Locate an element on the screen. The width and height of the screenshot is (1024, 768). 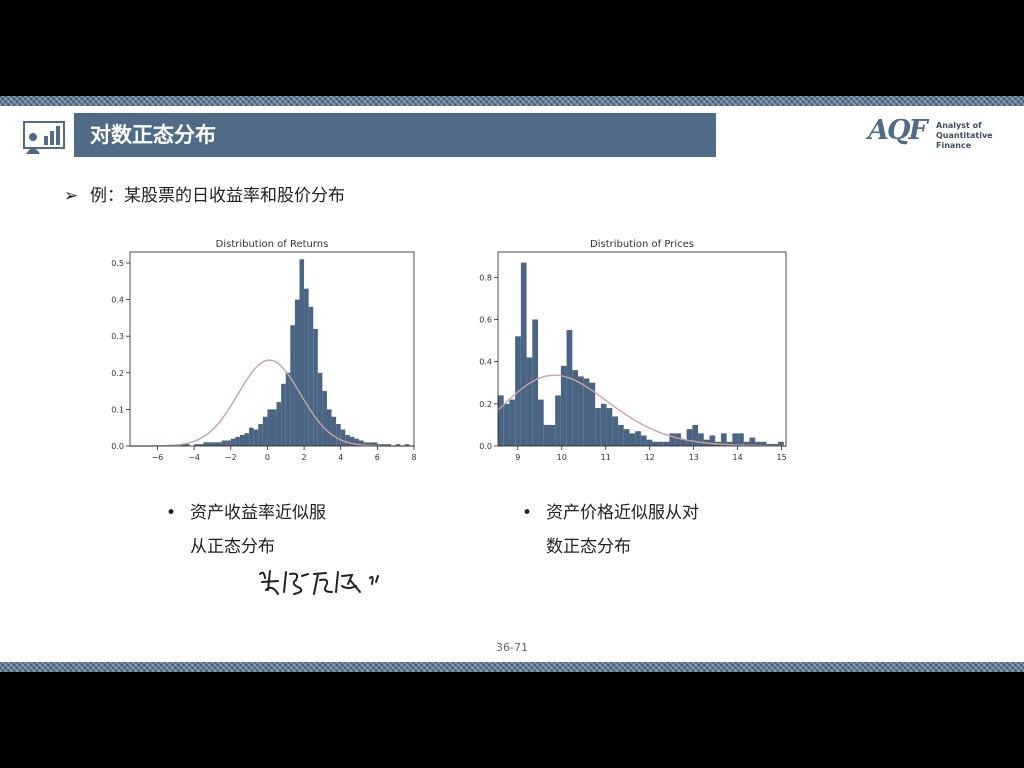
x-tick-label: 13 is located at coordinates (694, 457).